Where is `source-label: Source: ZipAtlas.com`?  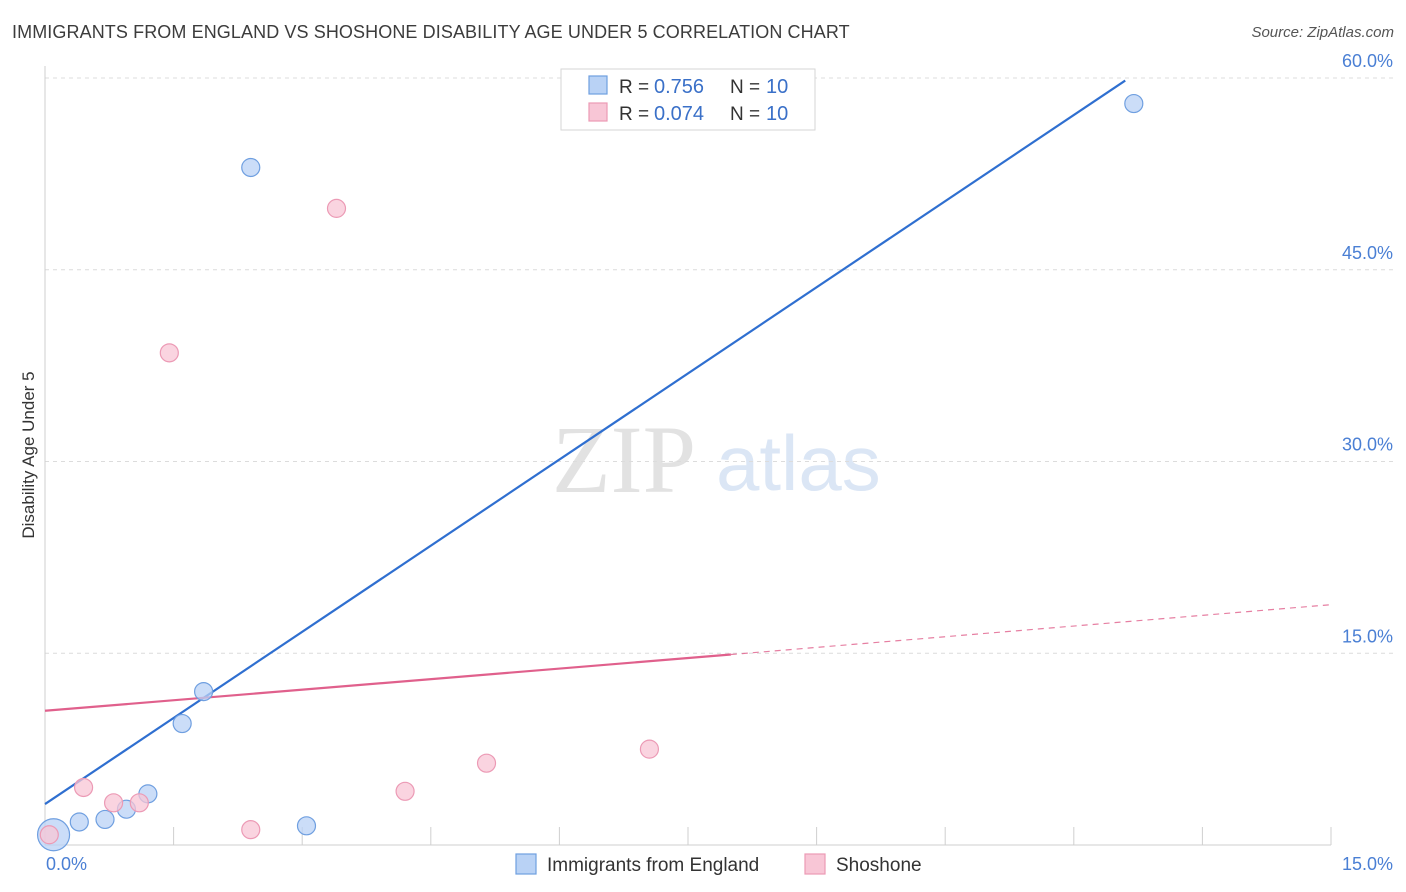 source-label: Source: ZipAtlas.com is located at coordinates (1322, 32).